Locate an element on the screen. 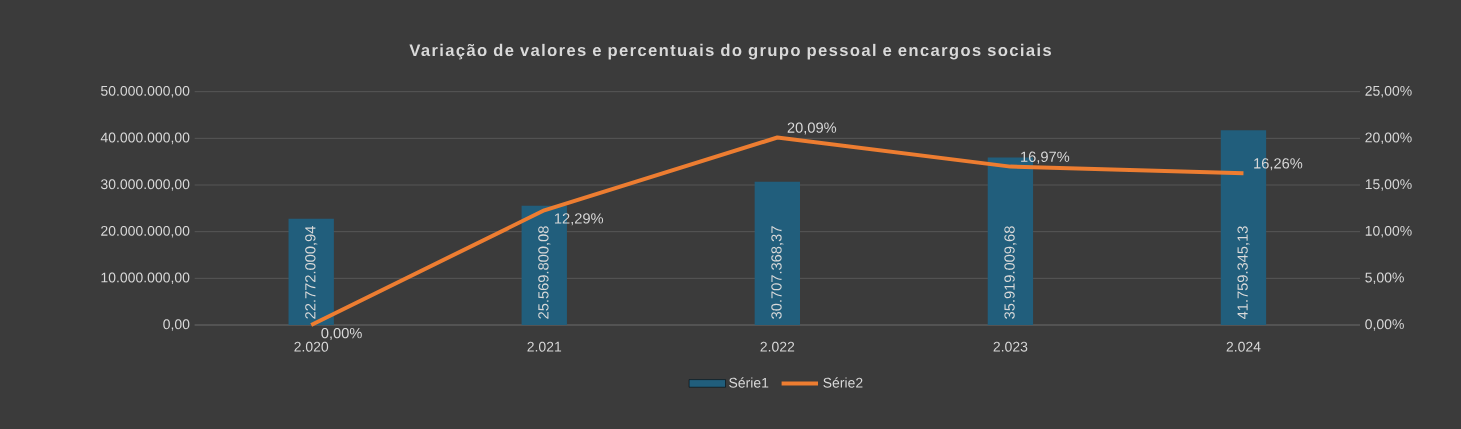 Image resolution: width=1461 pixels, height=429 pixels. y-tick-label: 20.000.000,00 is located at coordinates (145, 231).